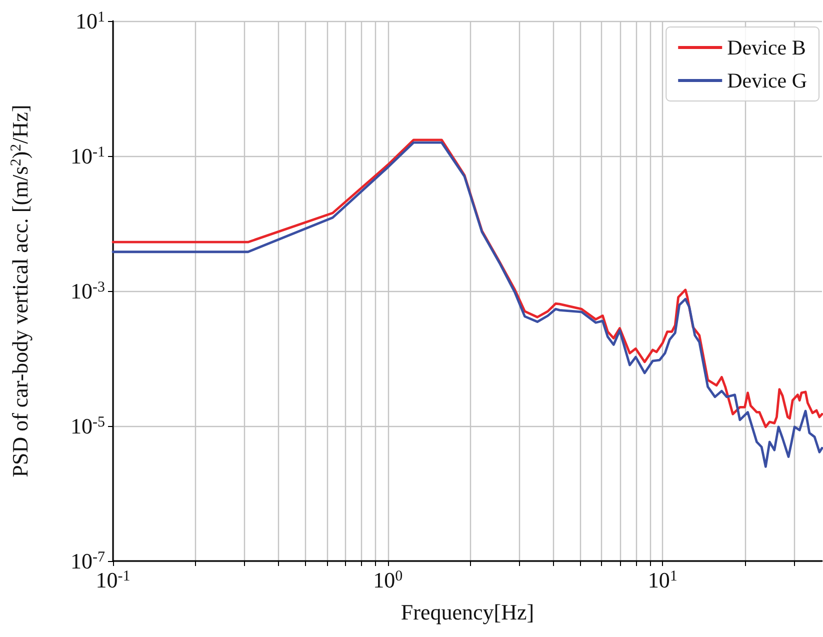 The image size is (823, 637). Describe the element at coordinates (767, 80) in the screenshot. I see `legend-label: Device G` at that location.